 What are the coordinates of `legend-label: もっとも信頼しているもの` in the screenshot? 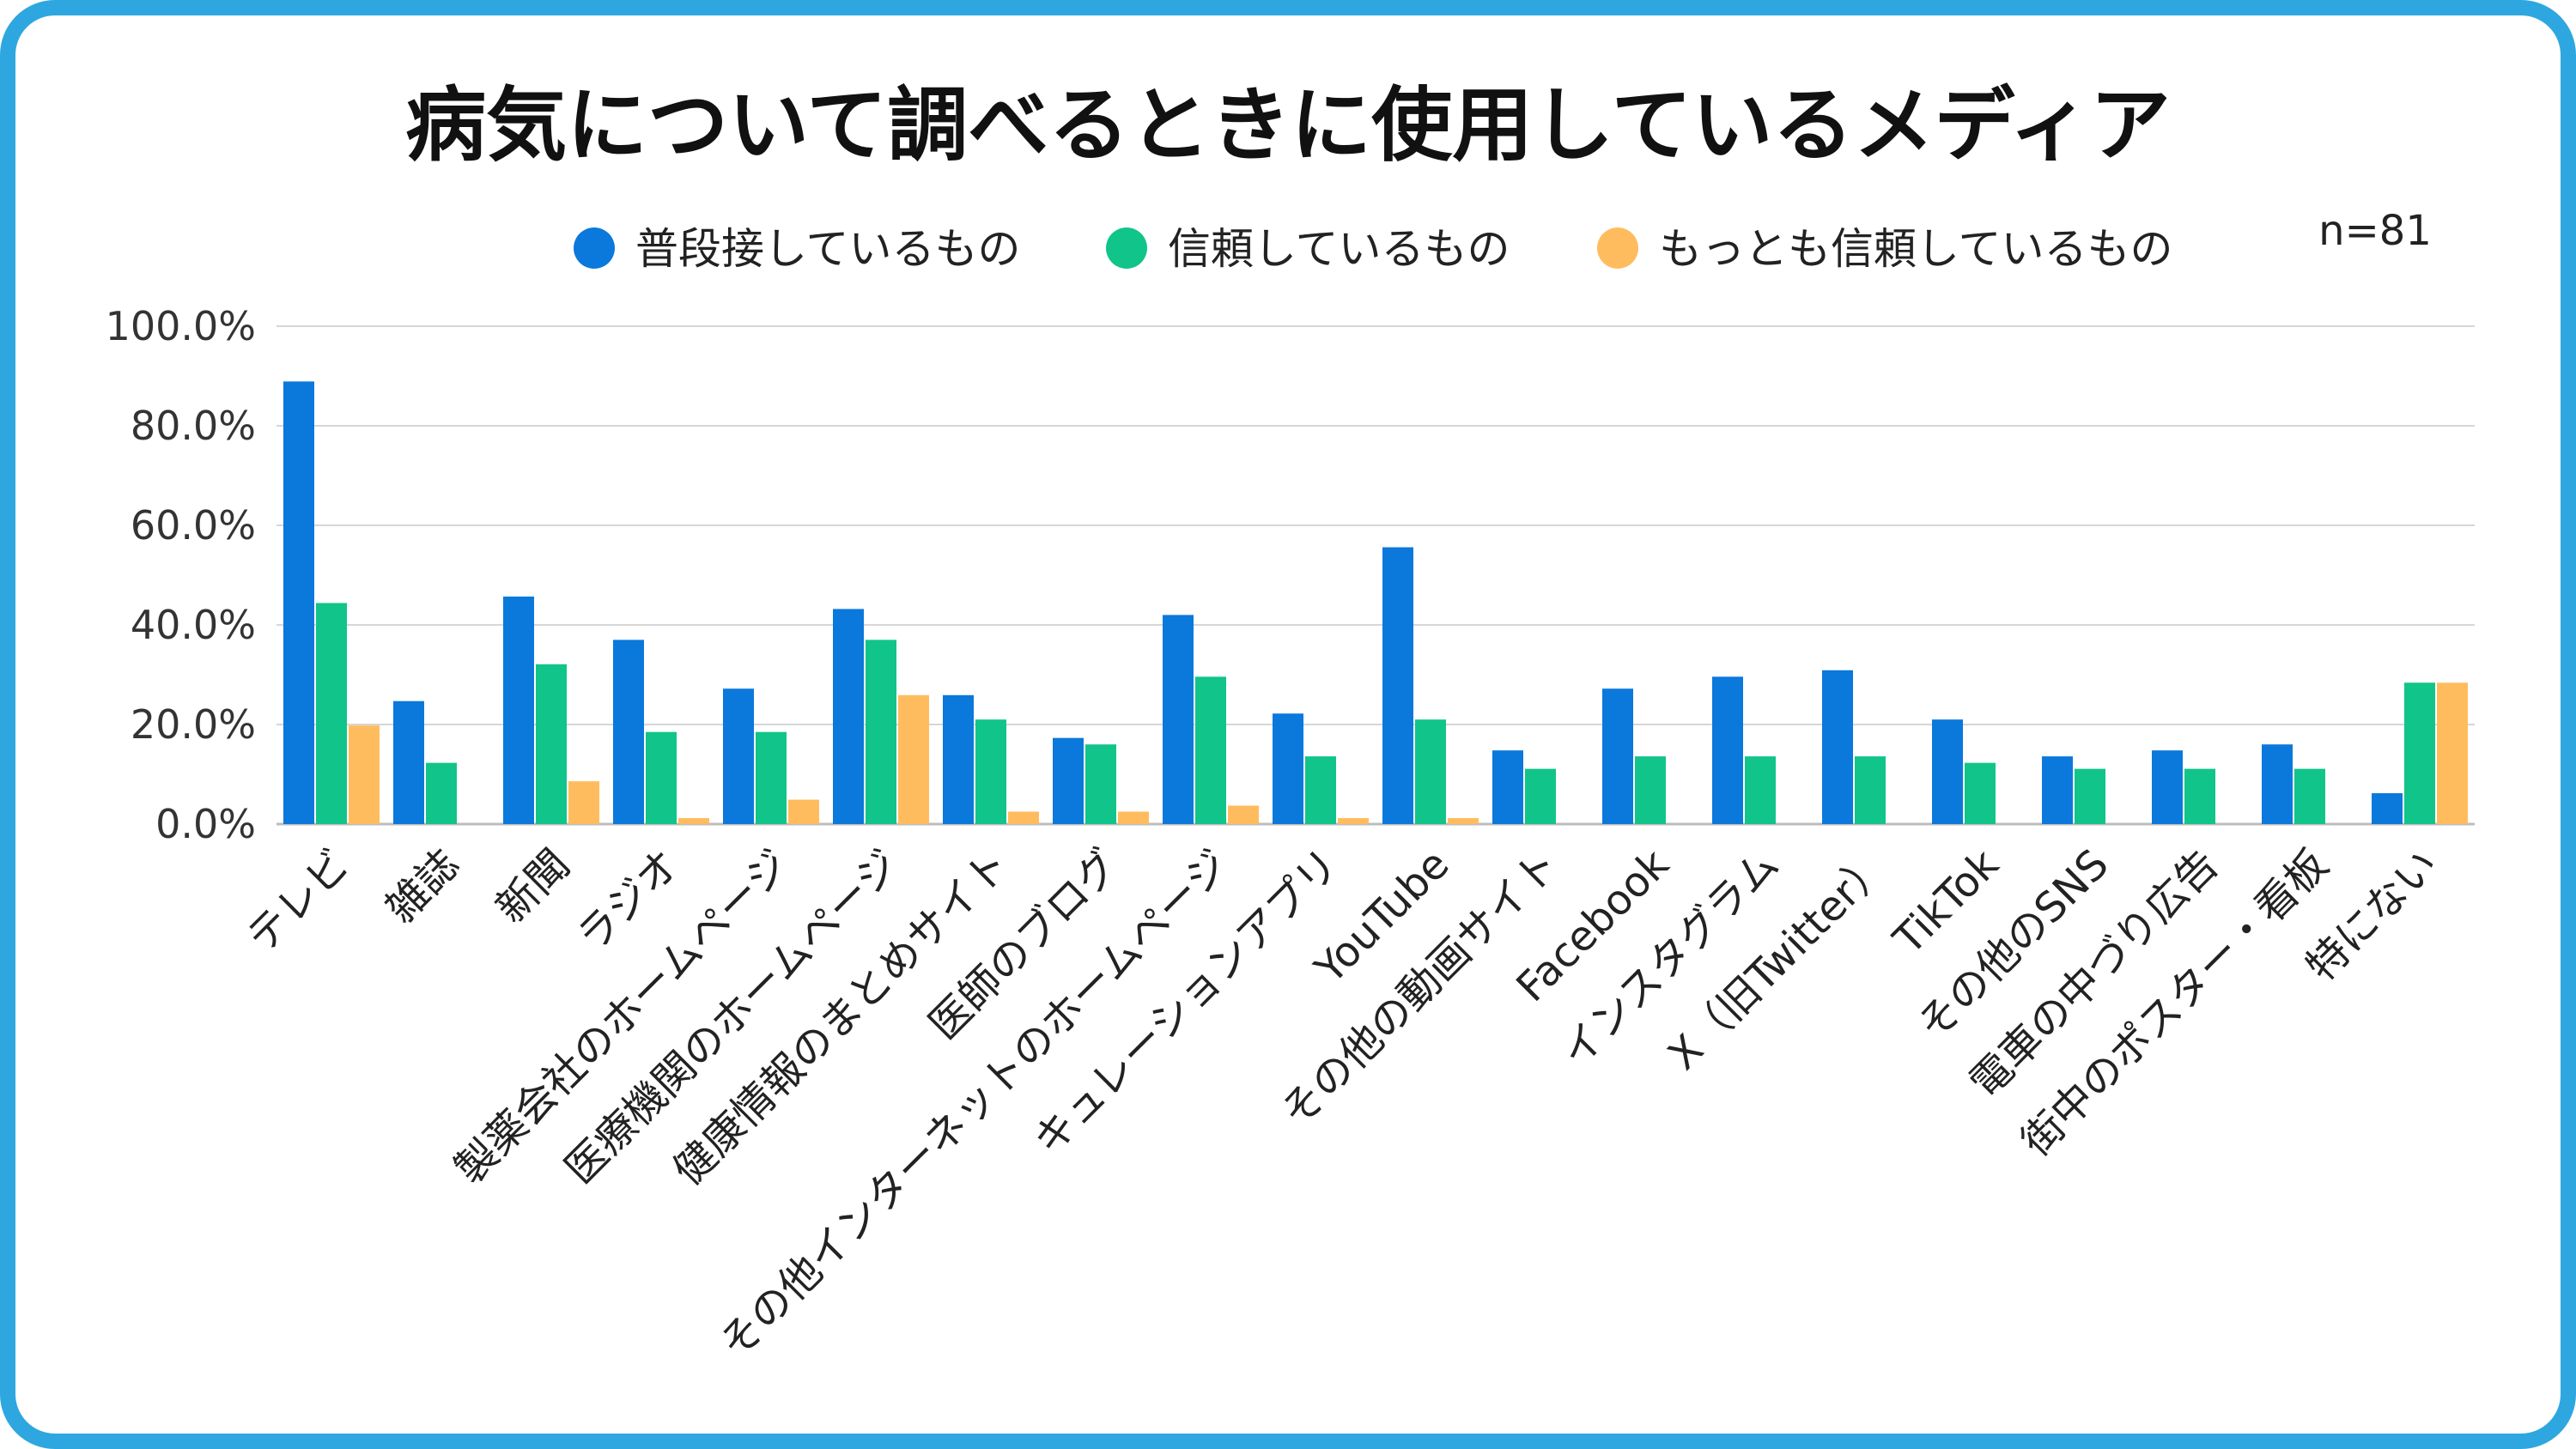 It's located at (1916, 249).